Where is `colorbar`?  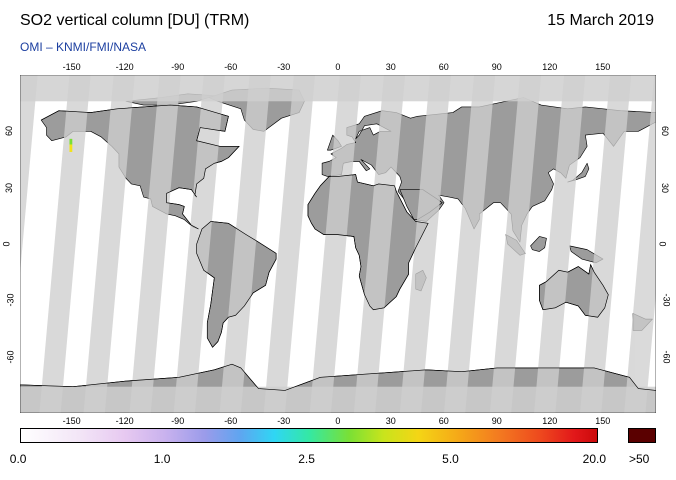
colorbar is located at coordinates (309, 435).